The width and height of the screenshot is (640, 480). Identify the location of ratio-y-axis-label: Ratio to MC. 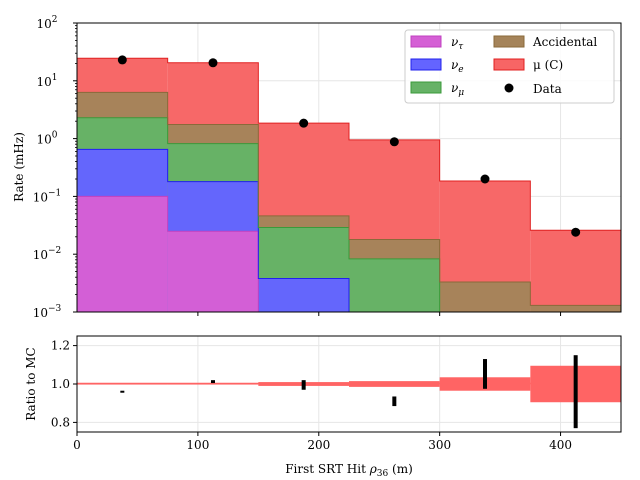
(31, 384).